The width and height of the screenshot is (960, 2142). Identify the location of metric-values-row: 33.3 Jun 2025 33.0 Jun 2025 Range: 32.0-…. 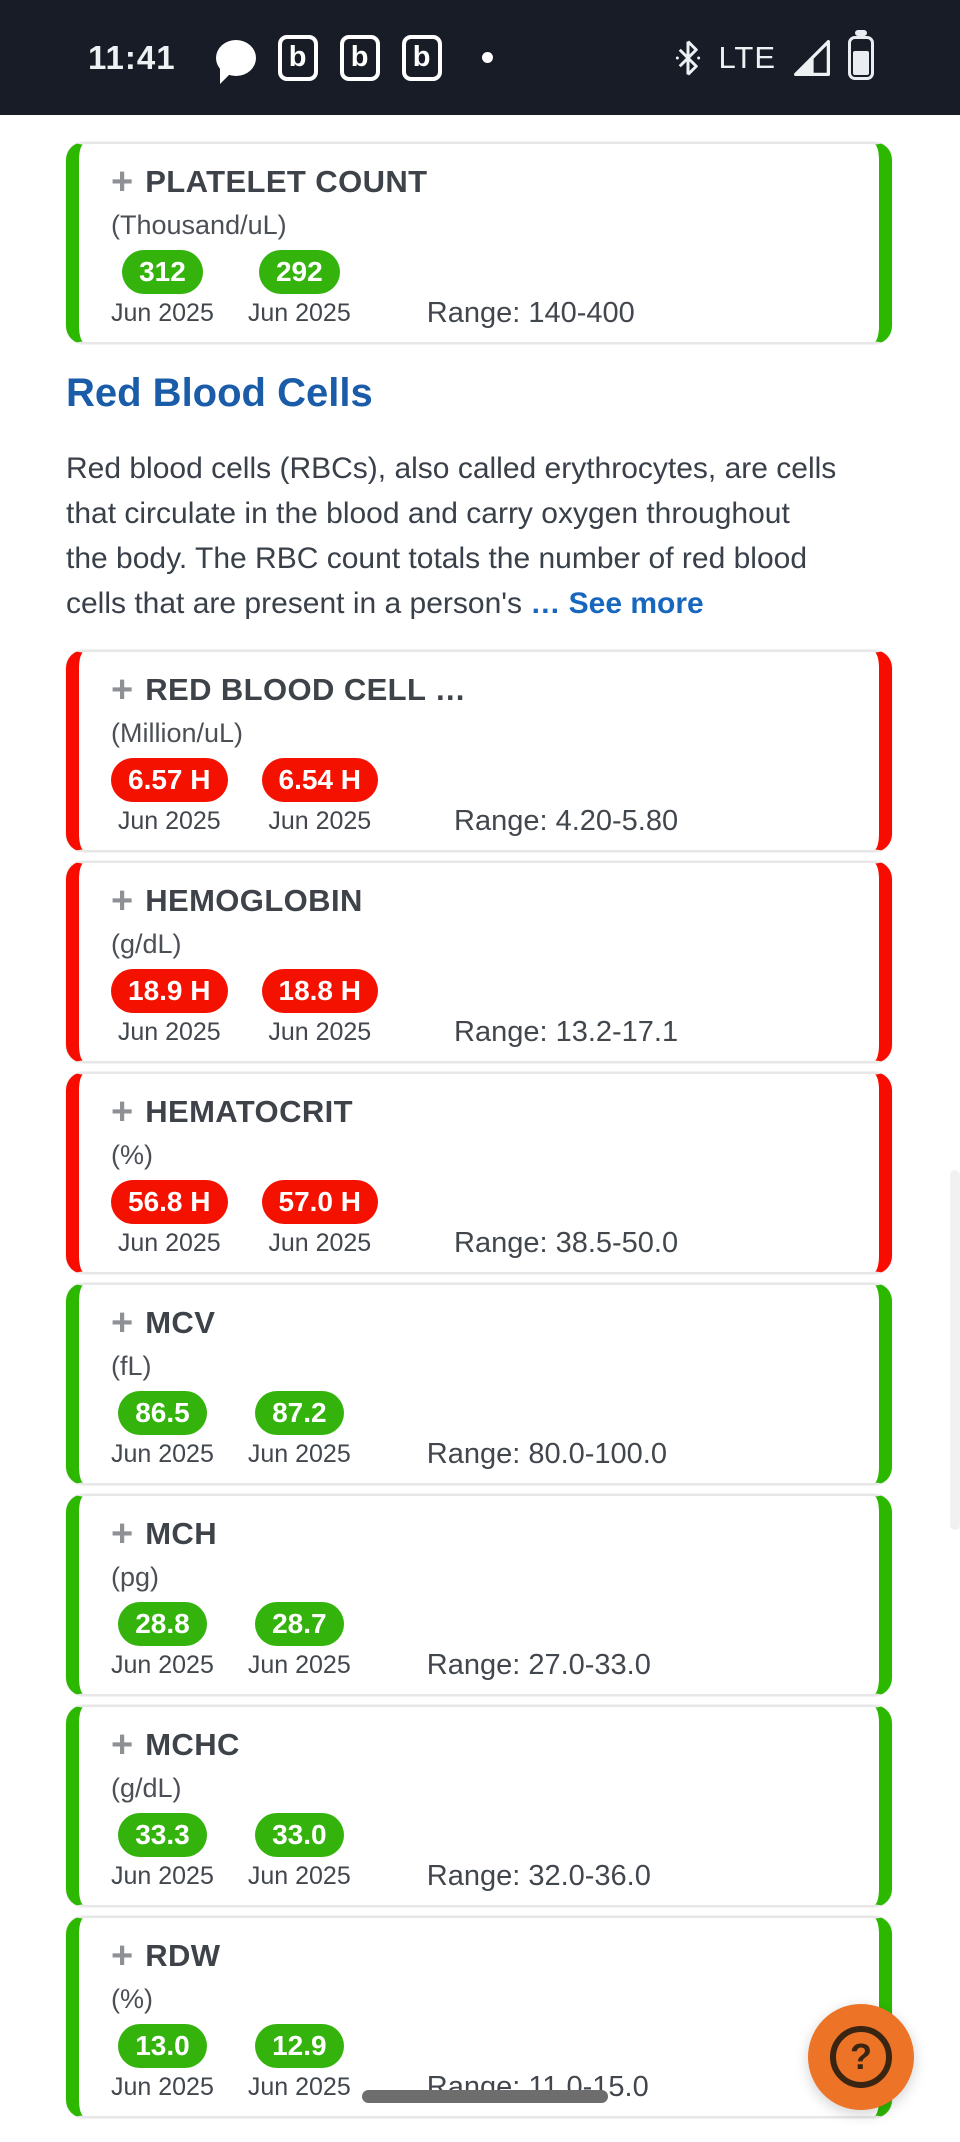
(480, 1852).